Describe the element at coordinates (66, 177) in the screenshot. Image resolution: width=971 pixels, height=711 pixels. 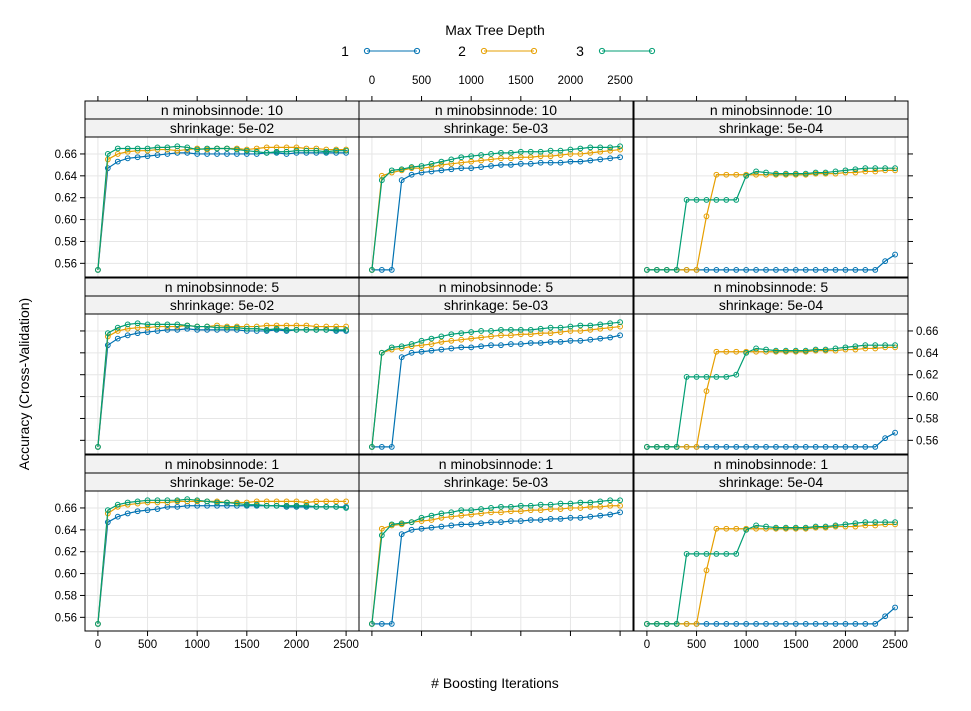
I see `y-tick-label: 0.64` at that location.